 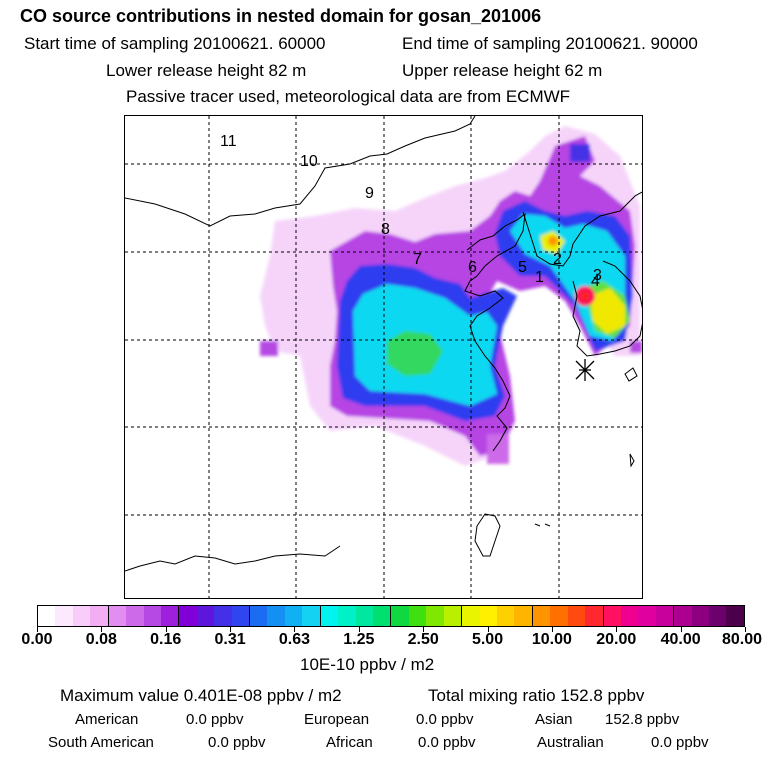 I want to click on color-scale-label: 40.00, so click(x=680, y=639).